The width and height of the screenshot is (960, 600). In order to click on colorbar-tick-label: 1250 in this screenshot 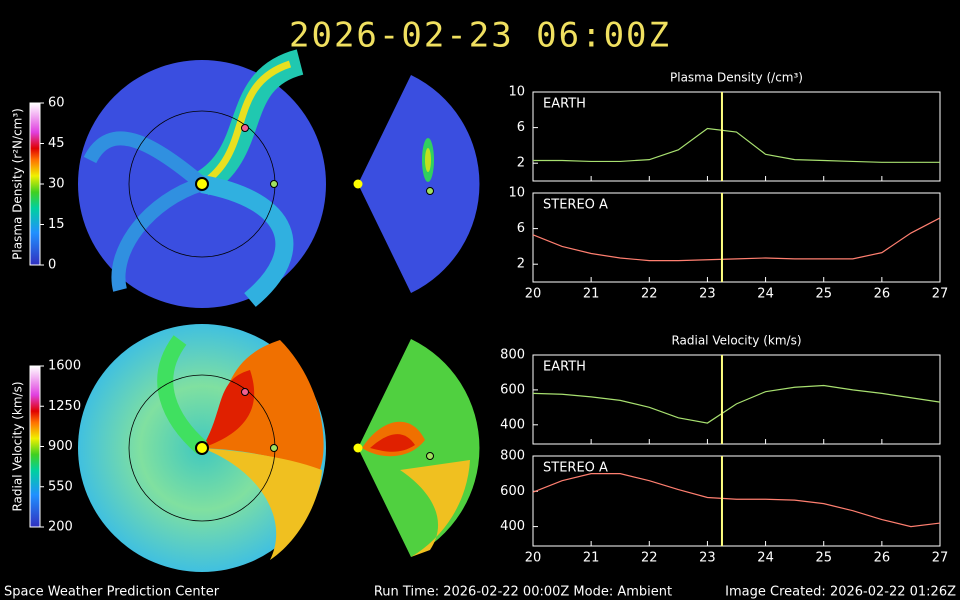, I will do `click(64, 406)`.